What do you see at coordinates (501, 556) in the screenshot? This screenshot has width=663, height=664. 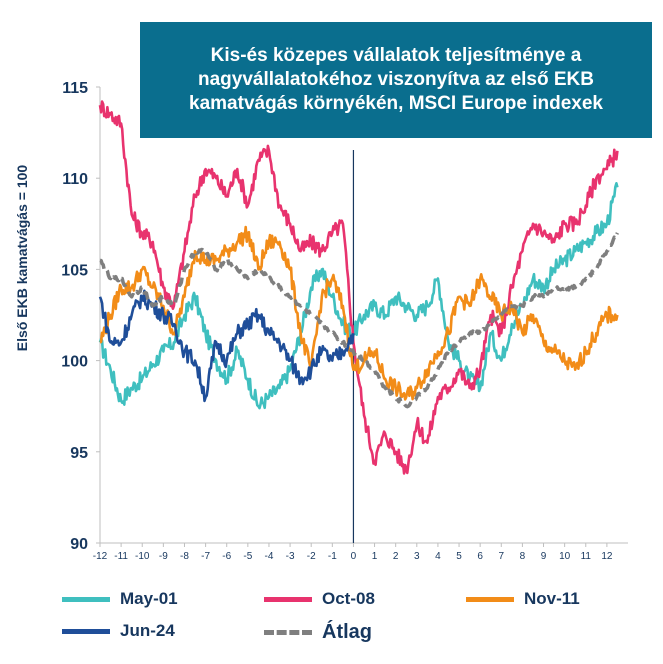 I see `x-tick-label: 7` at bounding box center [501, 556].